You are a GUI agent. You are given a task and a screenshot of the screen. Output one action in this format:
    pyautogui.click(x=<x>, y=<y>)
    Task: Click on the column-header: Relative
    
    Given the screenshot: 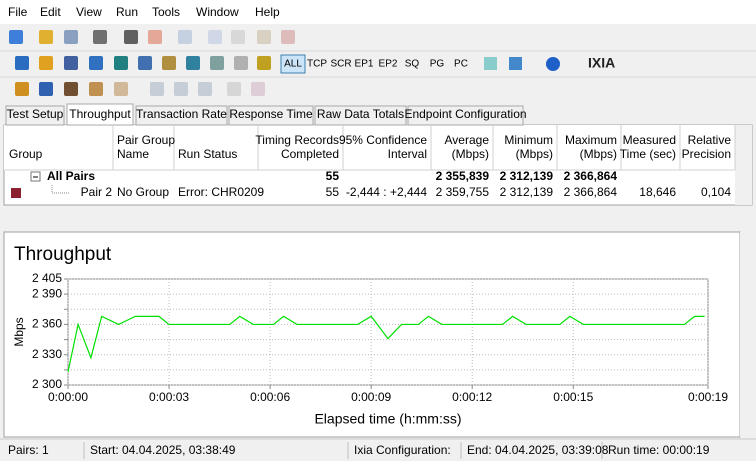 What is the action you would take?
    pyautogui.click(x=710, y=140)
    